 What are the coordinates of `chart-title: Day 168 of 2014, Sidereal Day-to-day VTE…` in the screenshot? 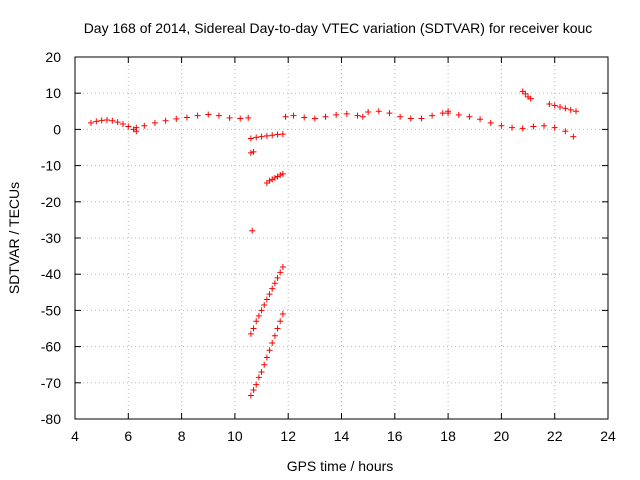 It's located at (338, 28).